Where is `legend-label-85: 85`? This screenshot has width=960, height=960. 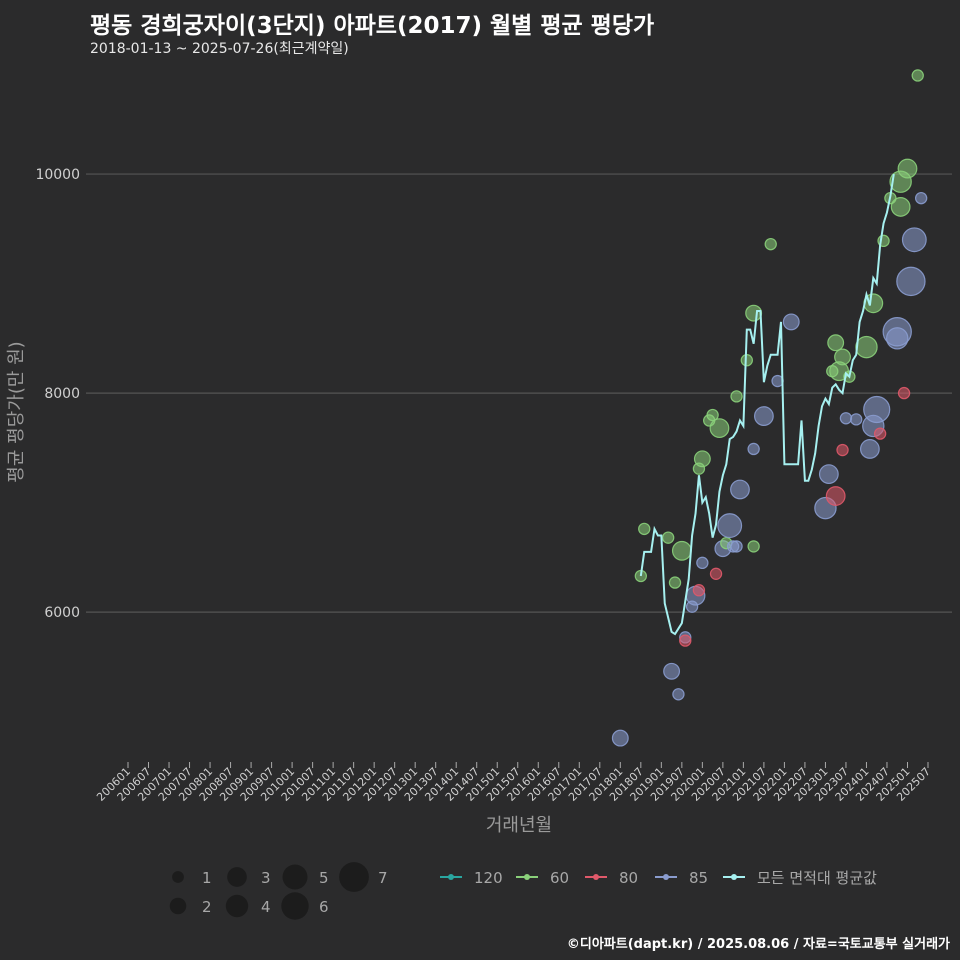
legend-label-85: 85 is located at coordinates (698, 878).